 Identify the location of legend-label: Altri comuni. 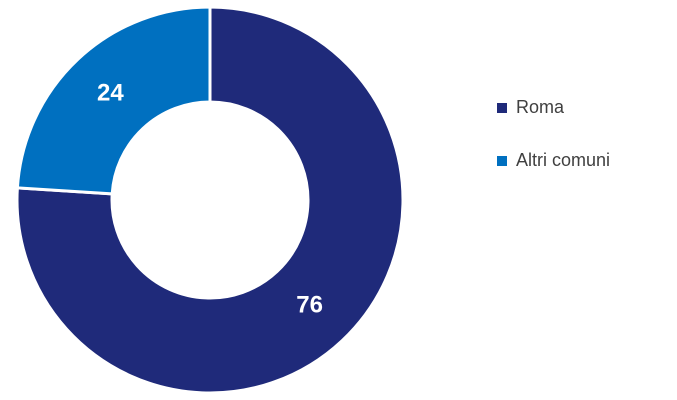
(563, 160).